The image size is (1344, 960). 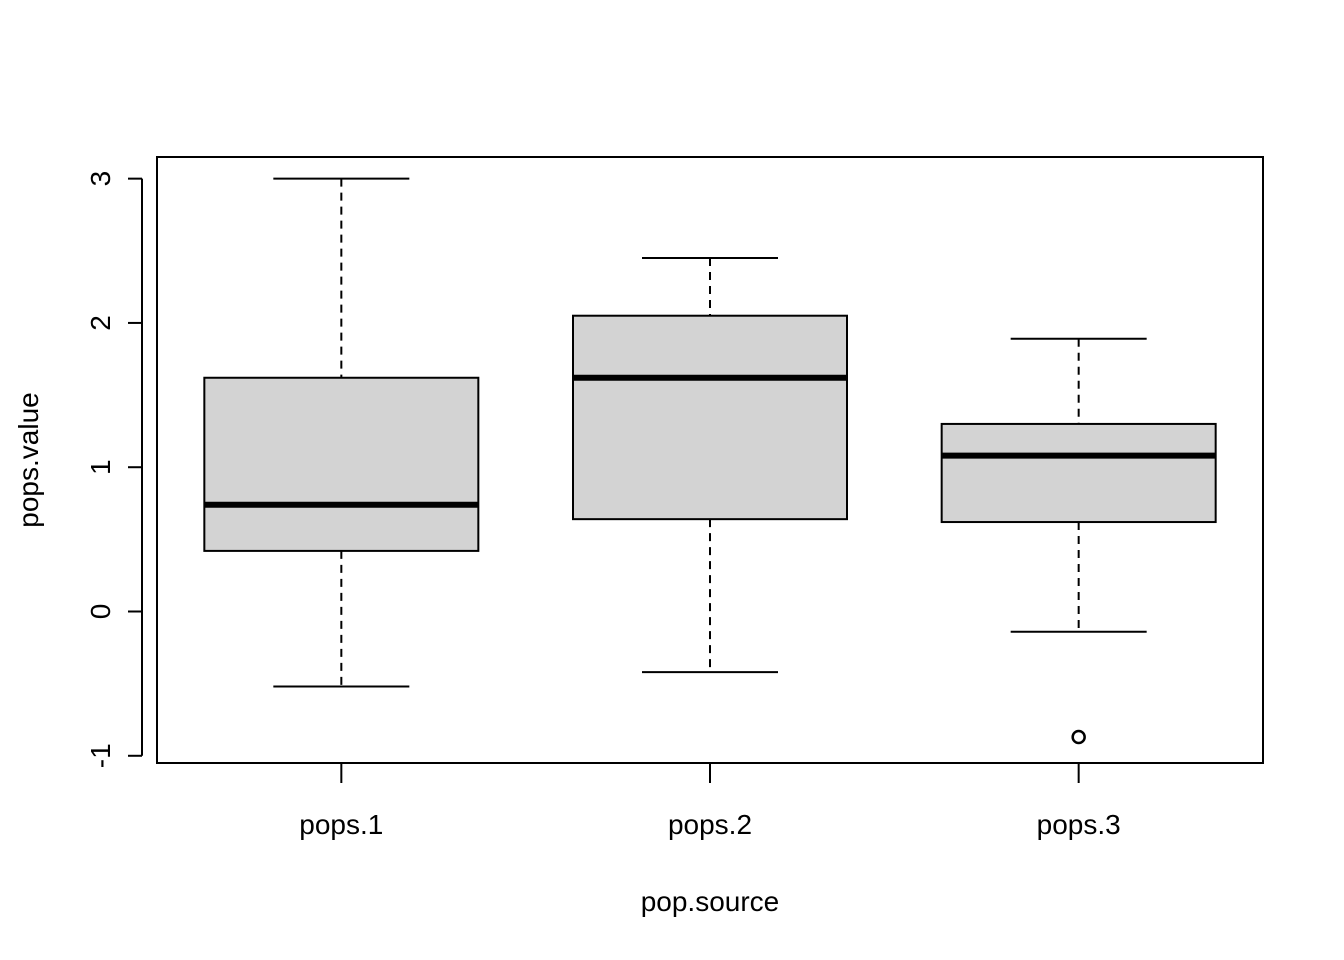 I want to click on y-axis: -1 0 1 2 3, so click(x=114, y=469).